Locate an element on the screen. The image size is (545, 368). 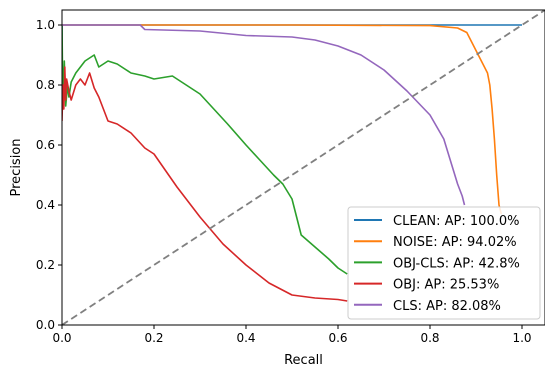
legend-label: NOISE: AP: 94.02% is located at coordinates (455, 242).